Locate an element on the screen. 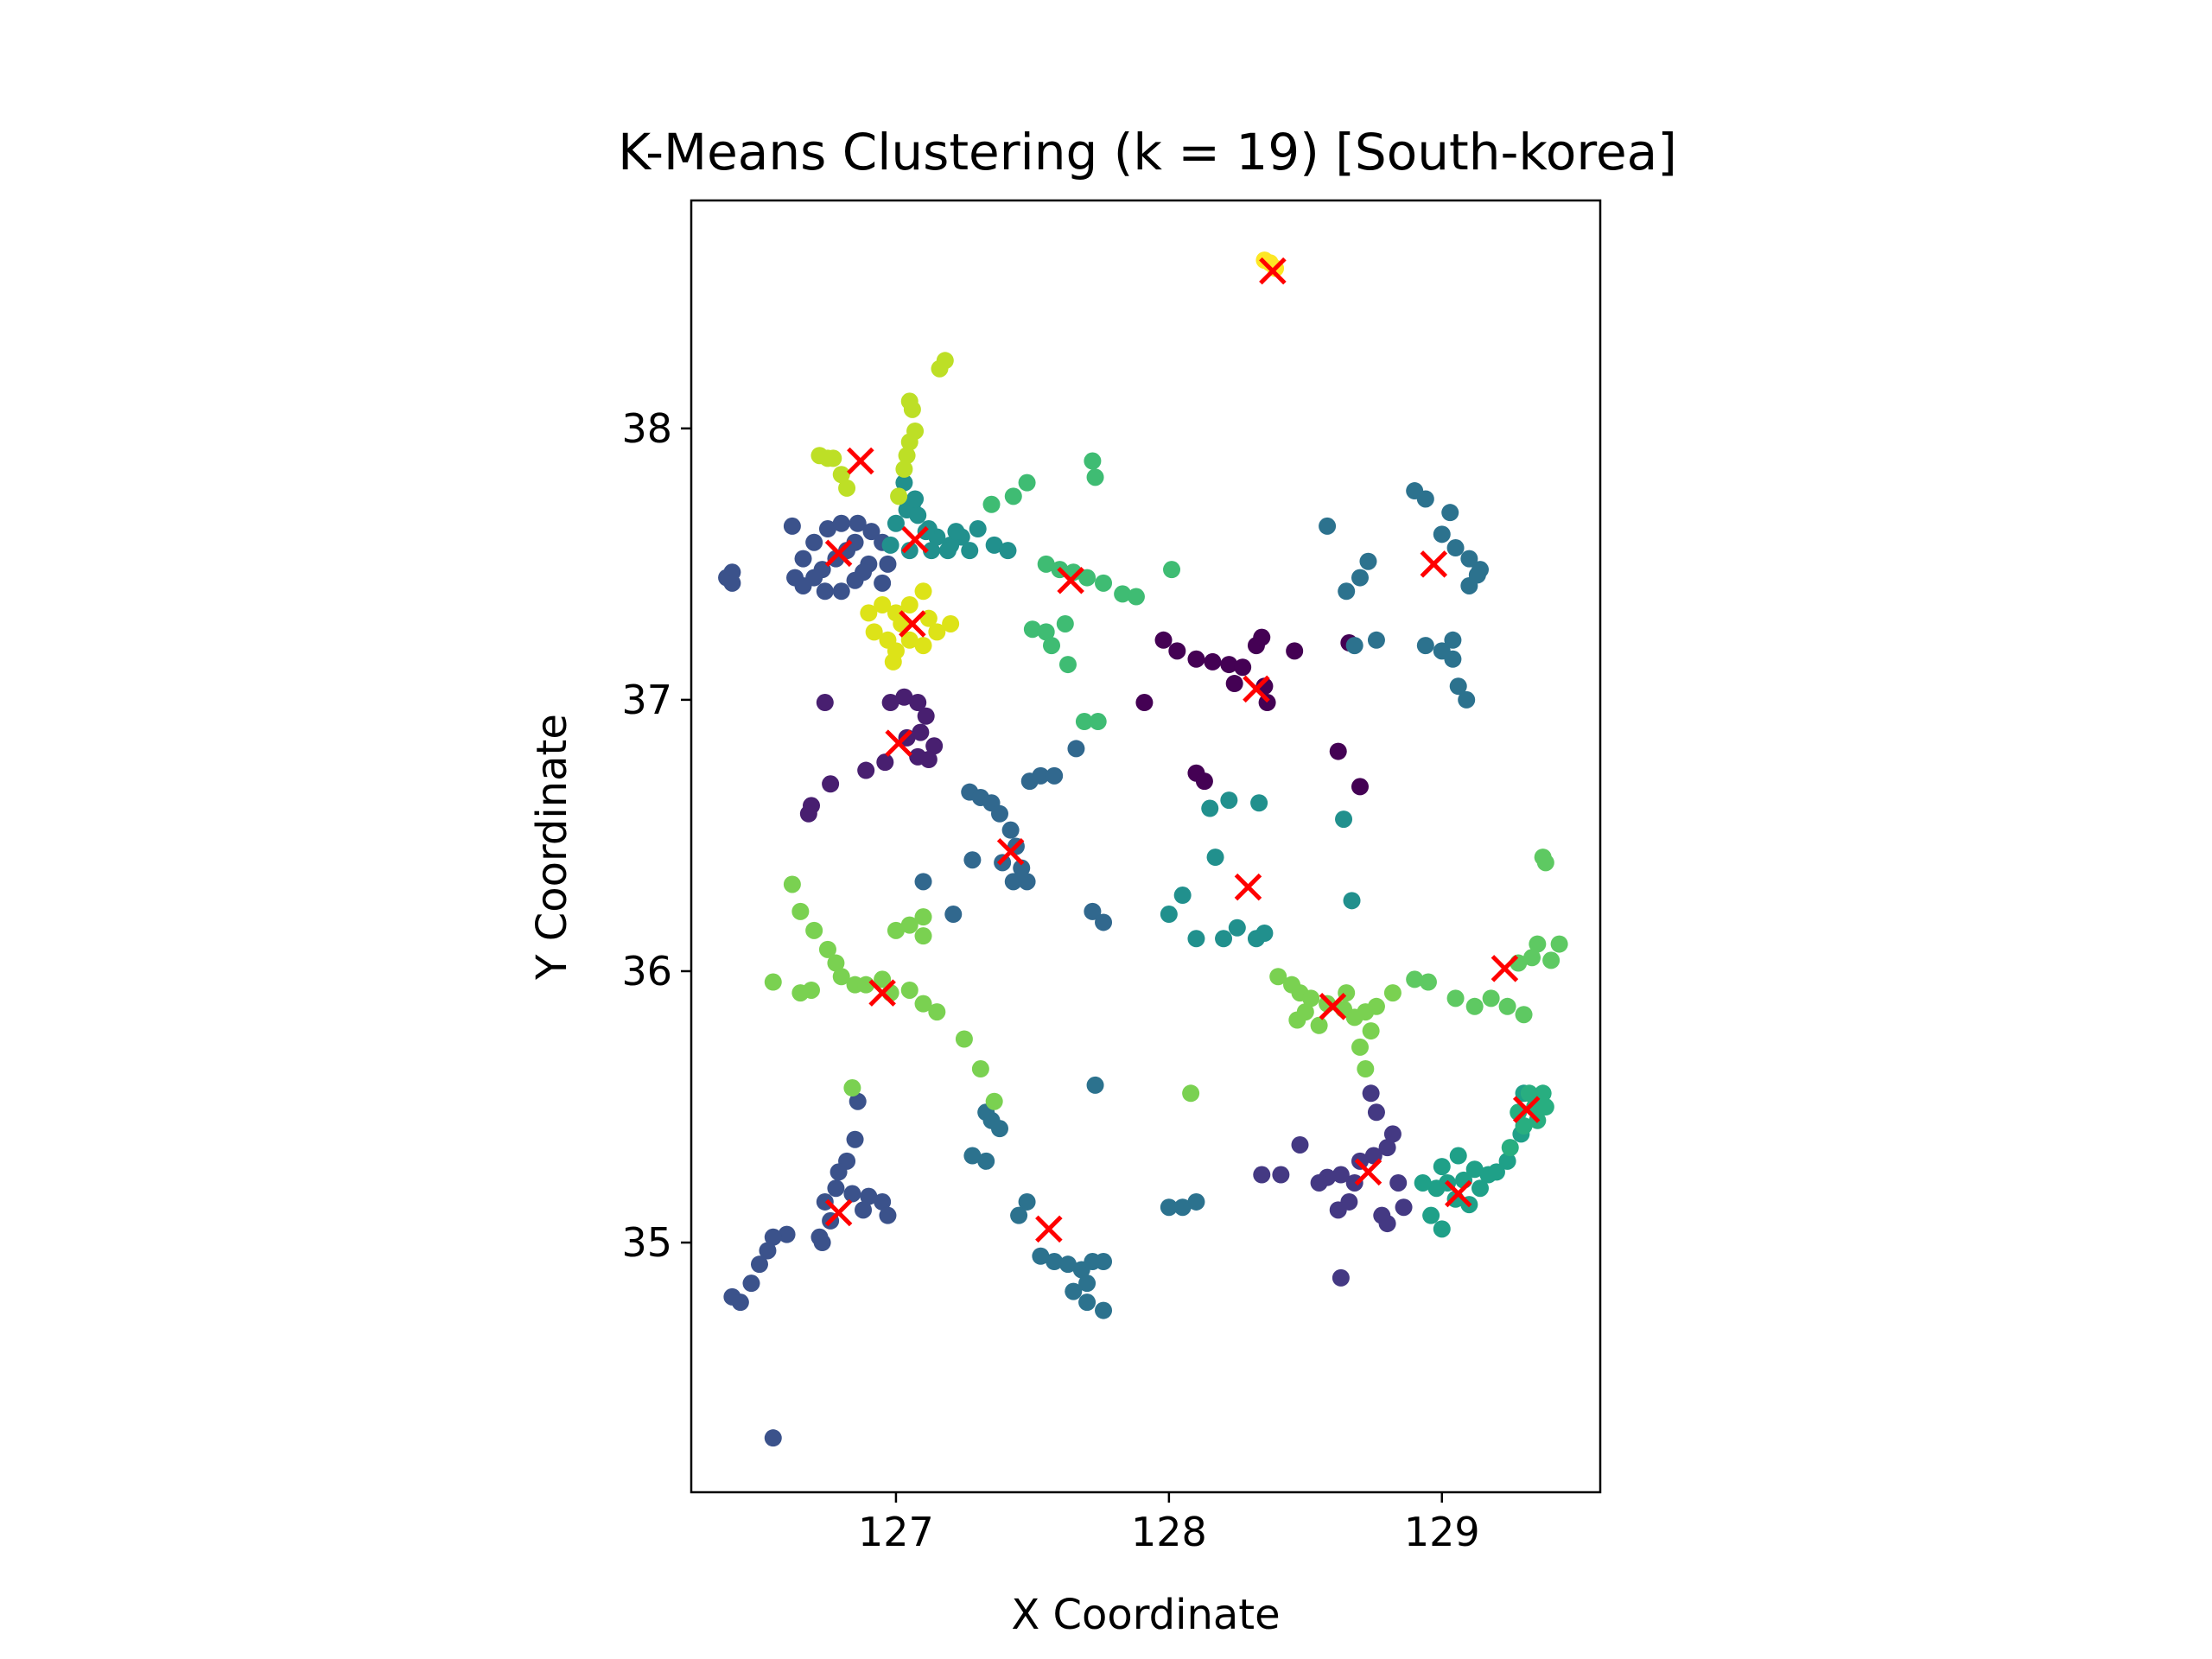 The image size is (2212, 1659). y-axis-label: Y Coordinate is located at coordinates (552, 847).